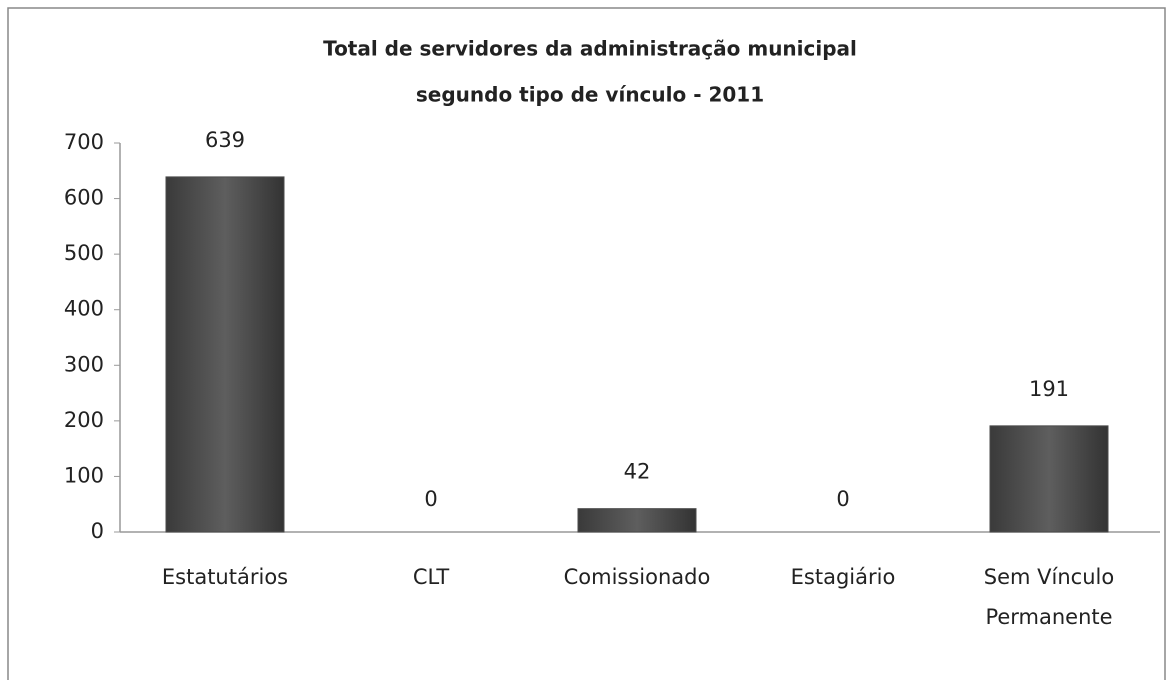 The height and width of the screenshot is (680, 1173). What do you see at coordinates (637, 472) in the screenshot?
I see `data-label: 42` at bounding box center [637, 472].